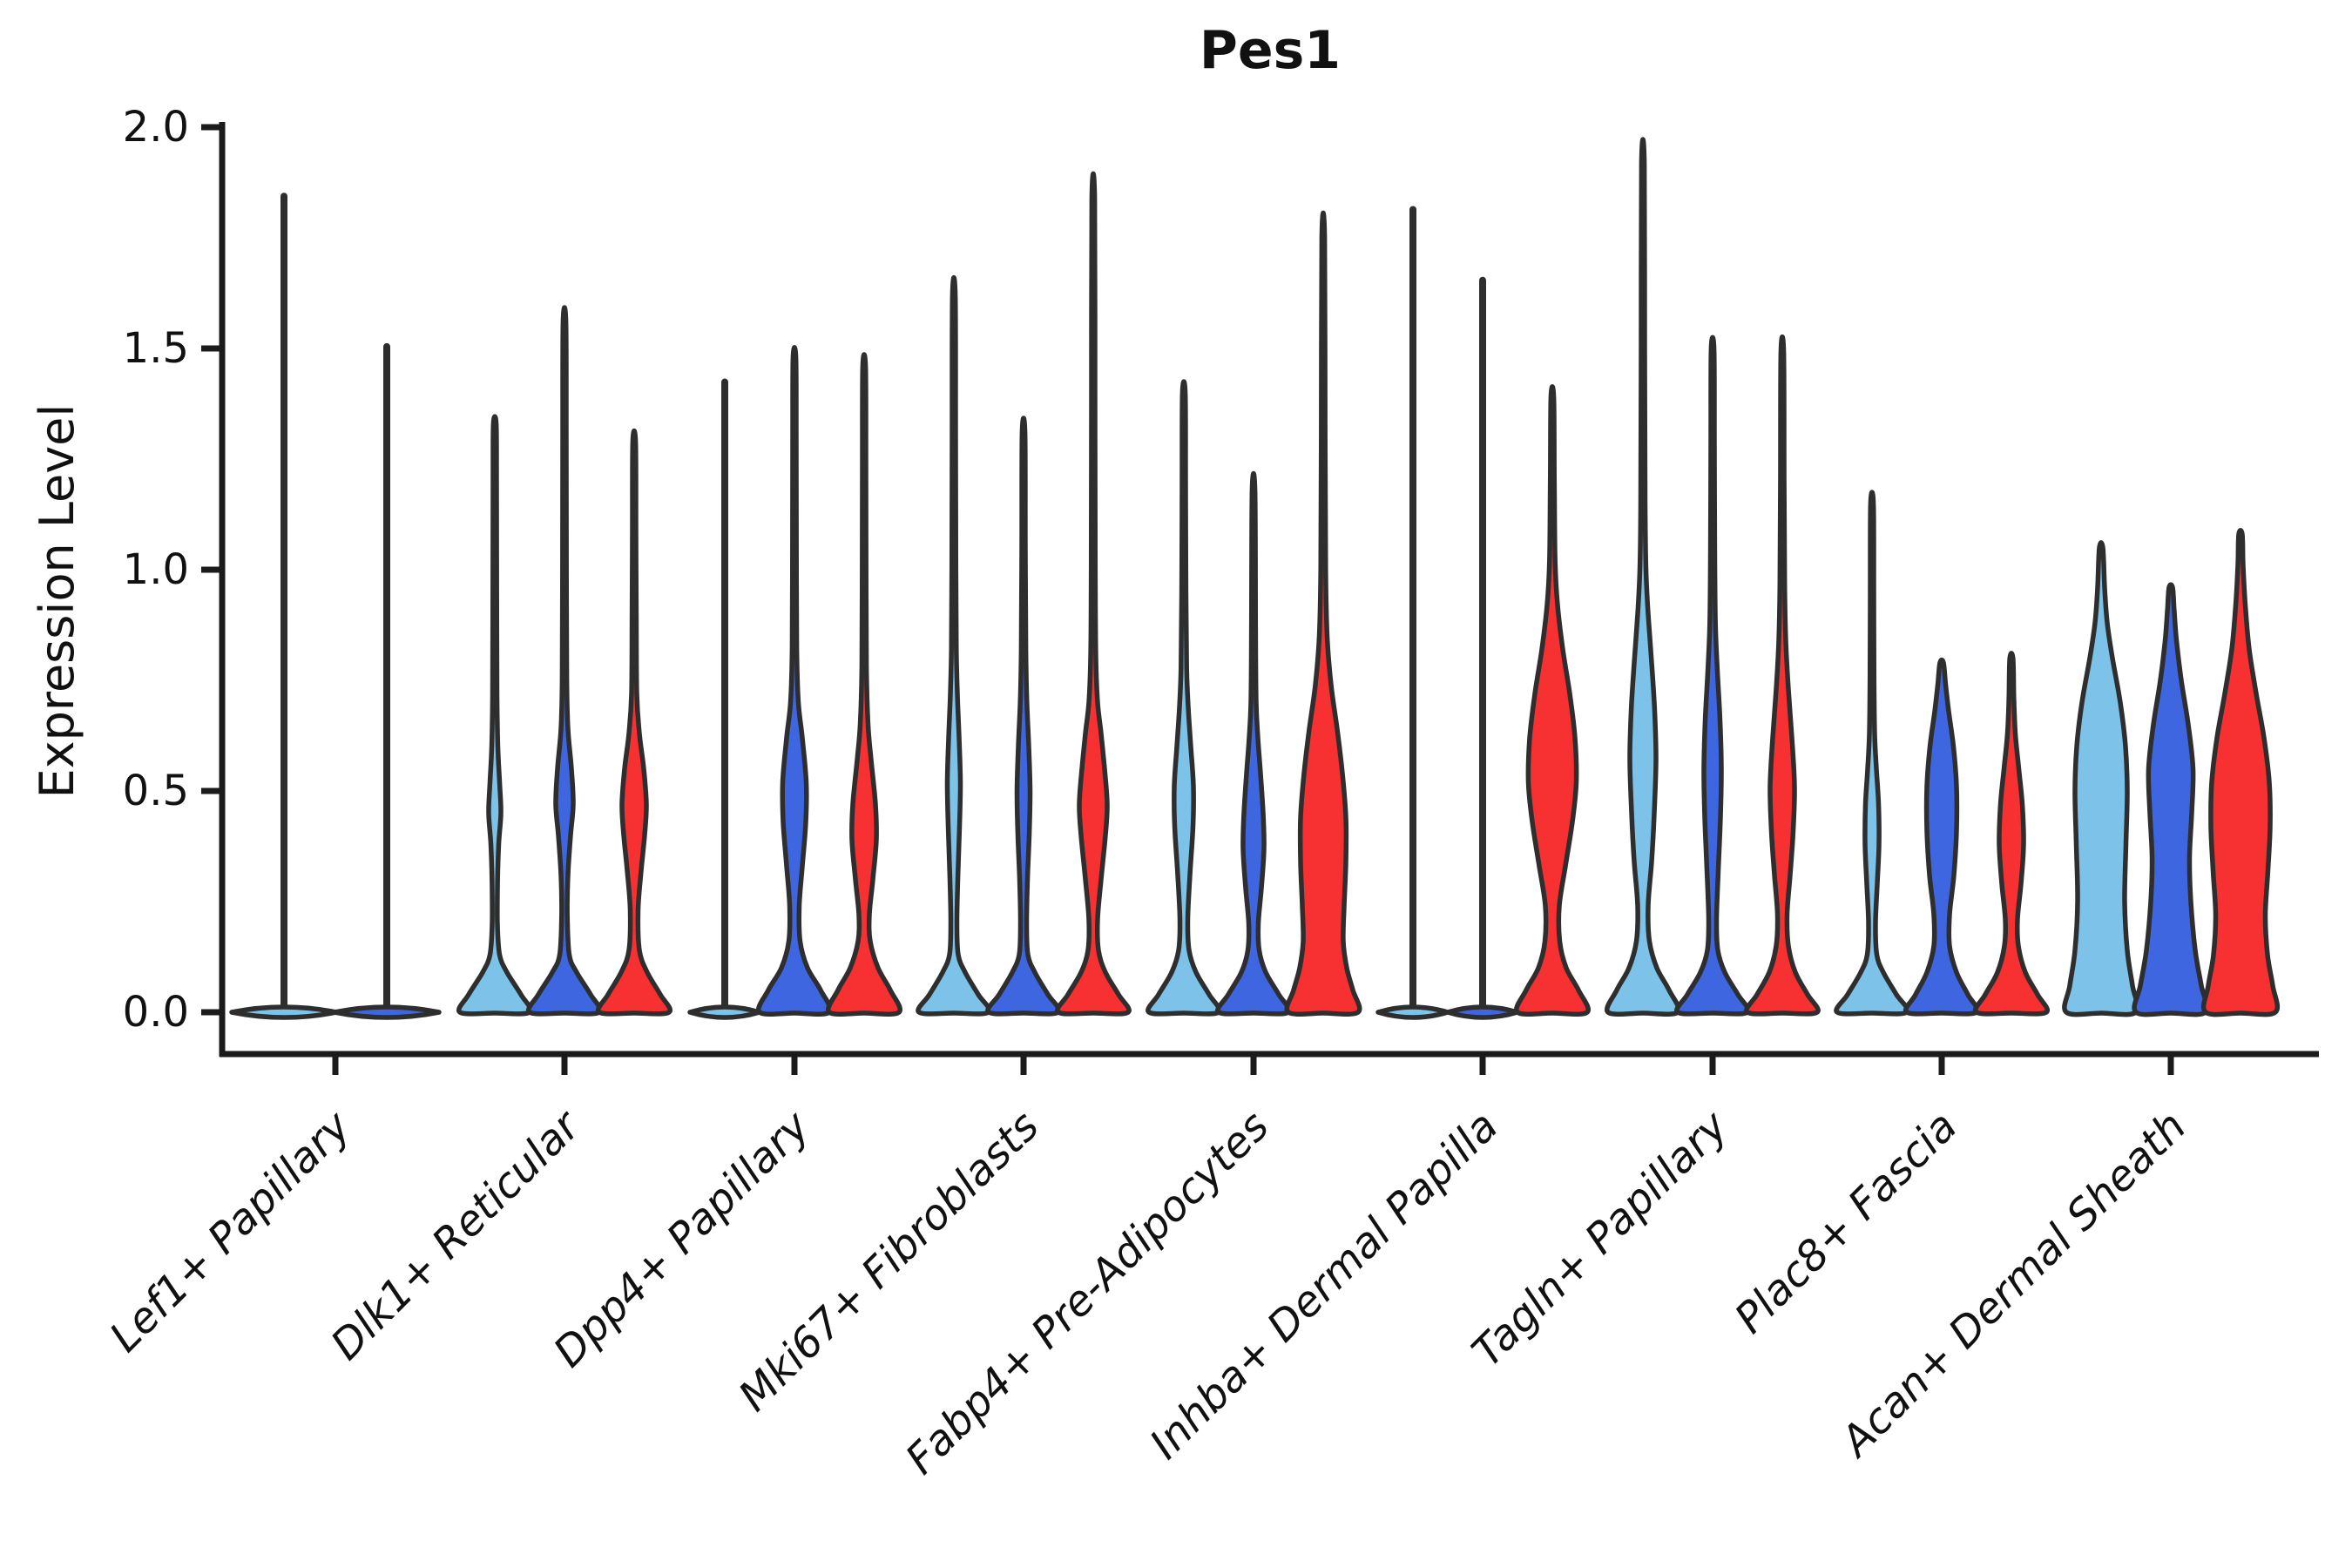  What do you see at coordinates (156, 791) in the screenshot?
I see `y-tick-label: 0.5` at bounding box center [156, 791].